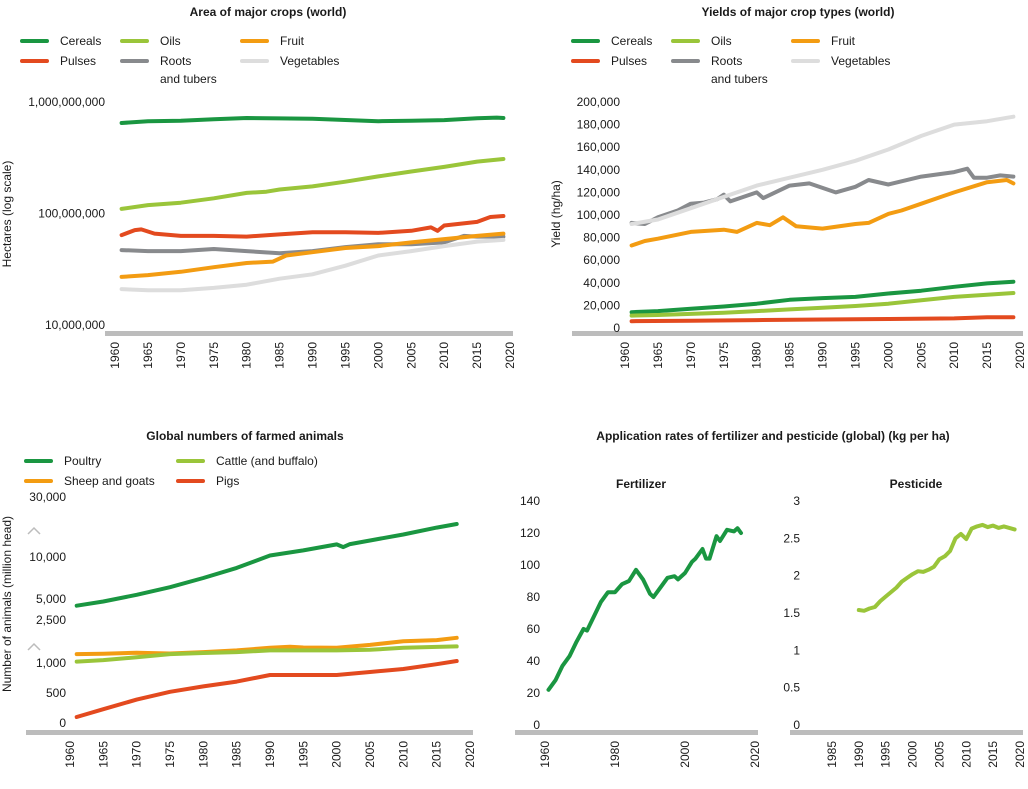 The width and height of the screenshot is (1028, 789). What do you see at coordinates (56, 693) in the screenshot?
I see `animals-ytick-label: 500` at bounding box center [56, 693].